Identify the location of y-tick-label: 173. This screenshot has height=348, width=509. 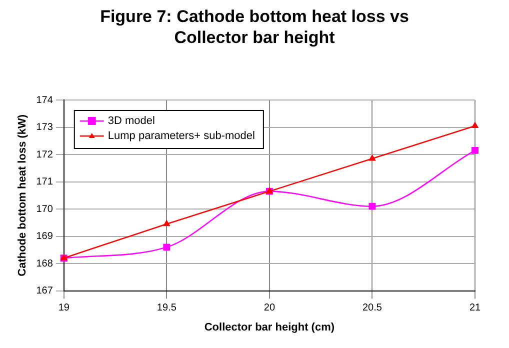
(45, 128).